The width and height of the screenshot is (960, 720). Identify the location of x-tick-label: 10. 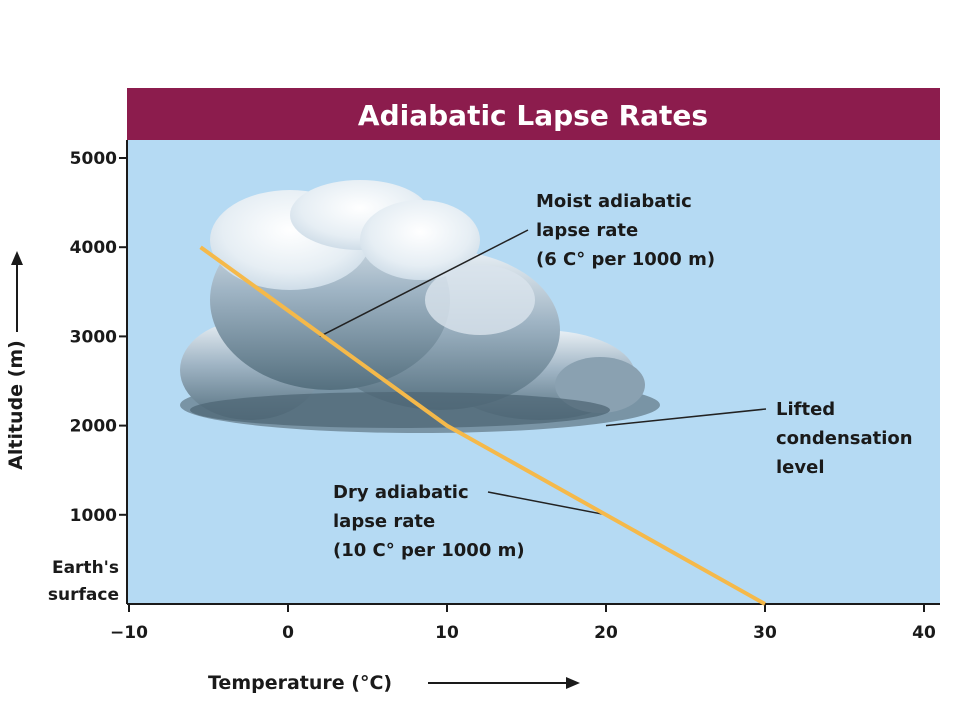
(447, 633).